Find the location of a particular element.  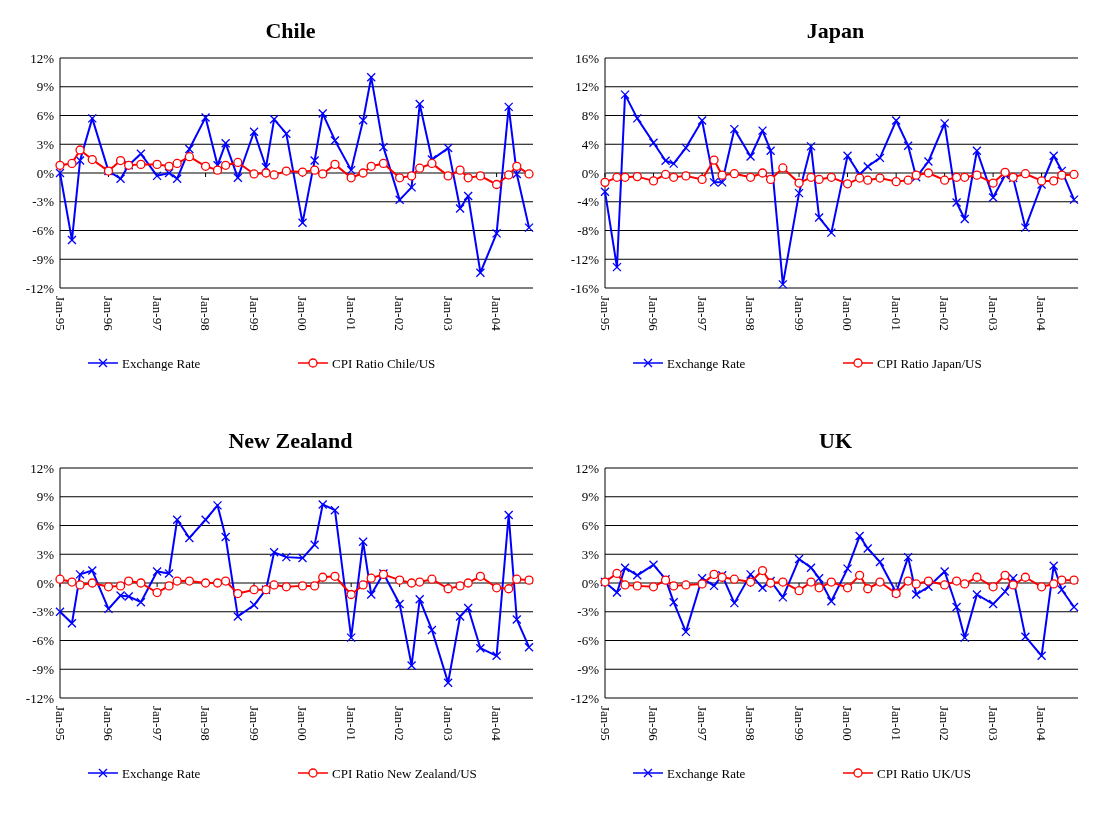

y-tick-label: 16% is located at coordinates (587, 58).